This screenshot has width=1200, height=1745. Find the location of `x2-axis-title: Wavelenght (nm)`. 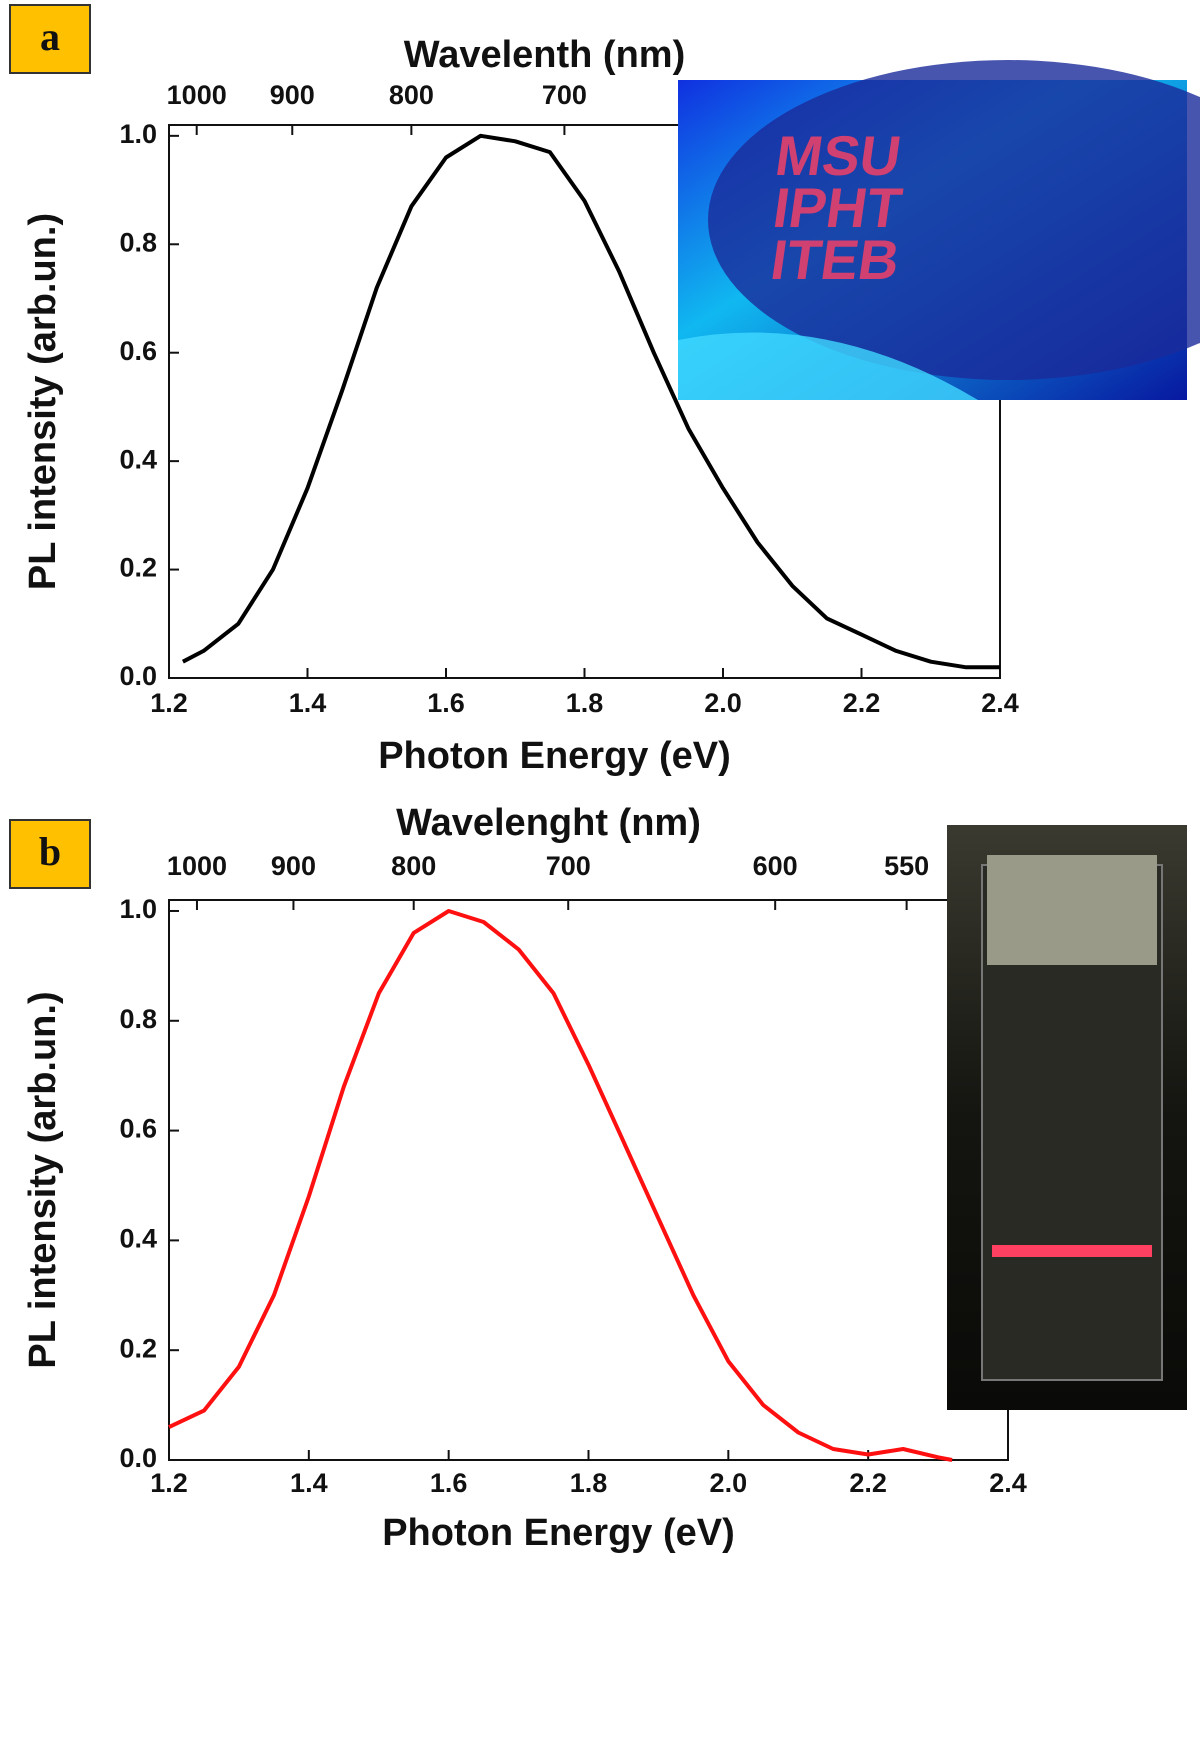

x2-axis-title: Wavelenght (nm) is located at coordinates (548, 823).